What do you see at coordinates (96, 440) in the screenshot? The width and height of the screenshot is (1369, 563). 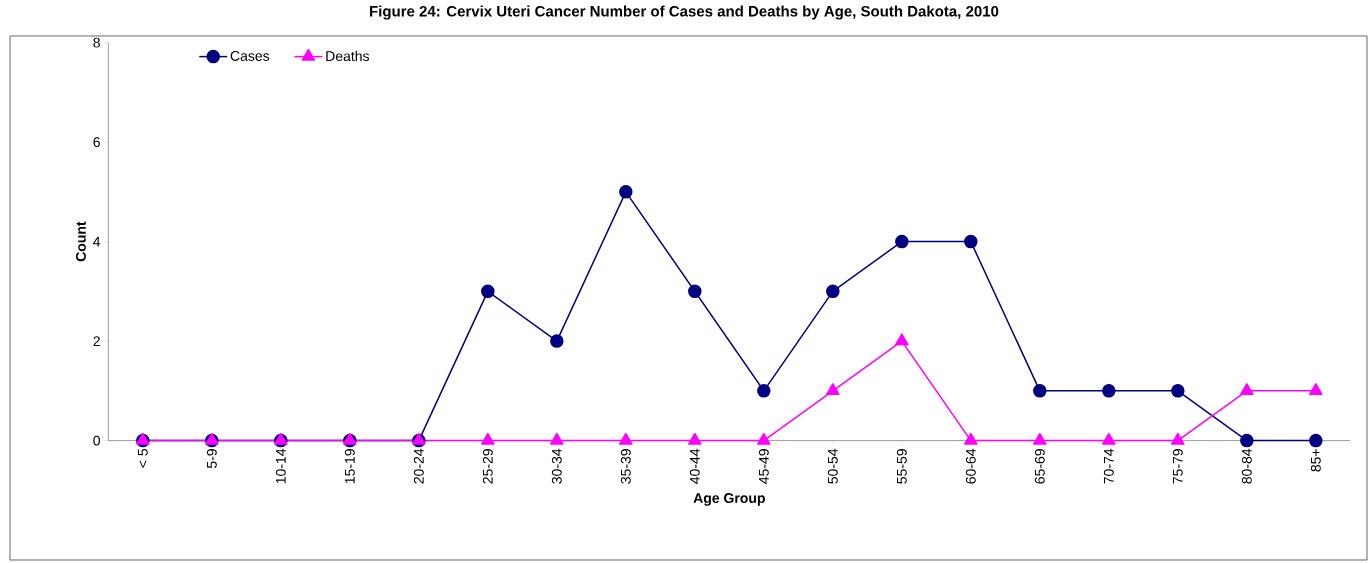 I see `y-tick-label: 0` at bounding box center [96, 440].